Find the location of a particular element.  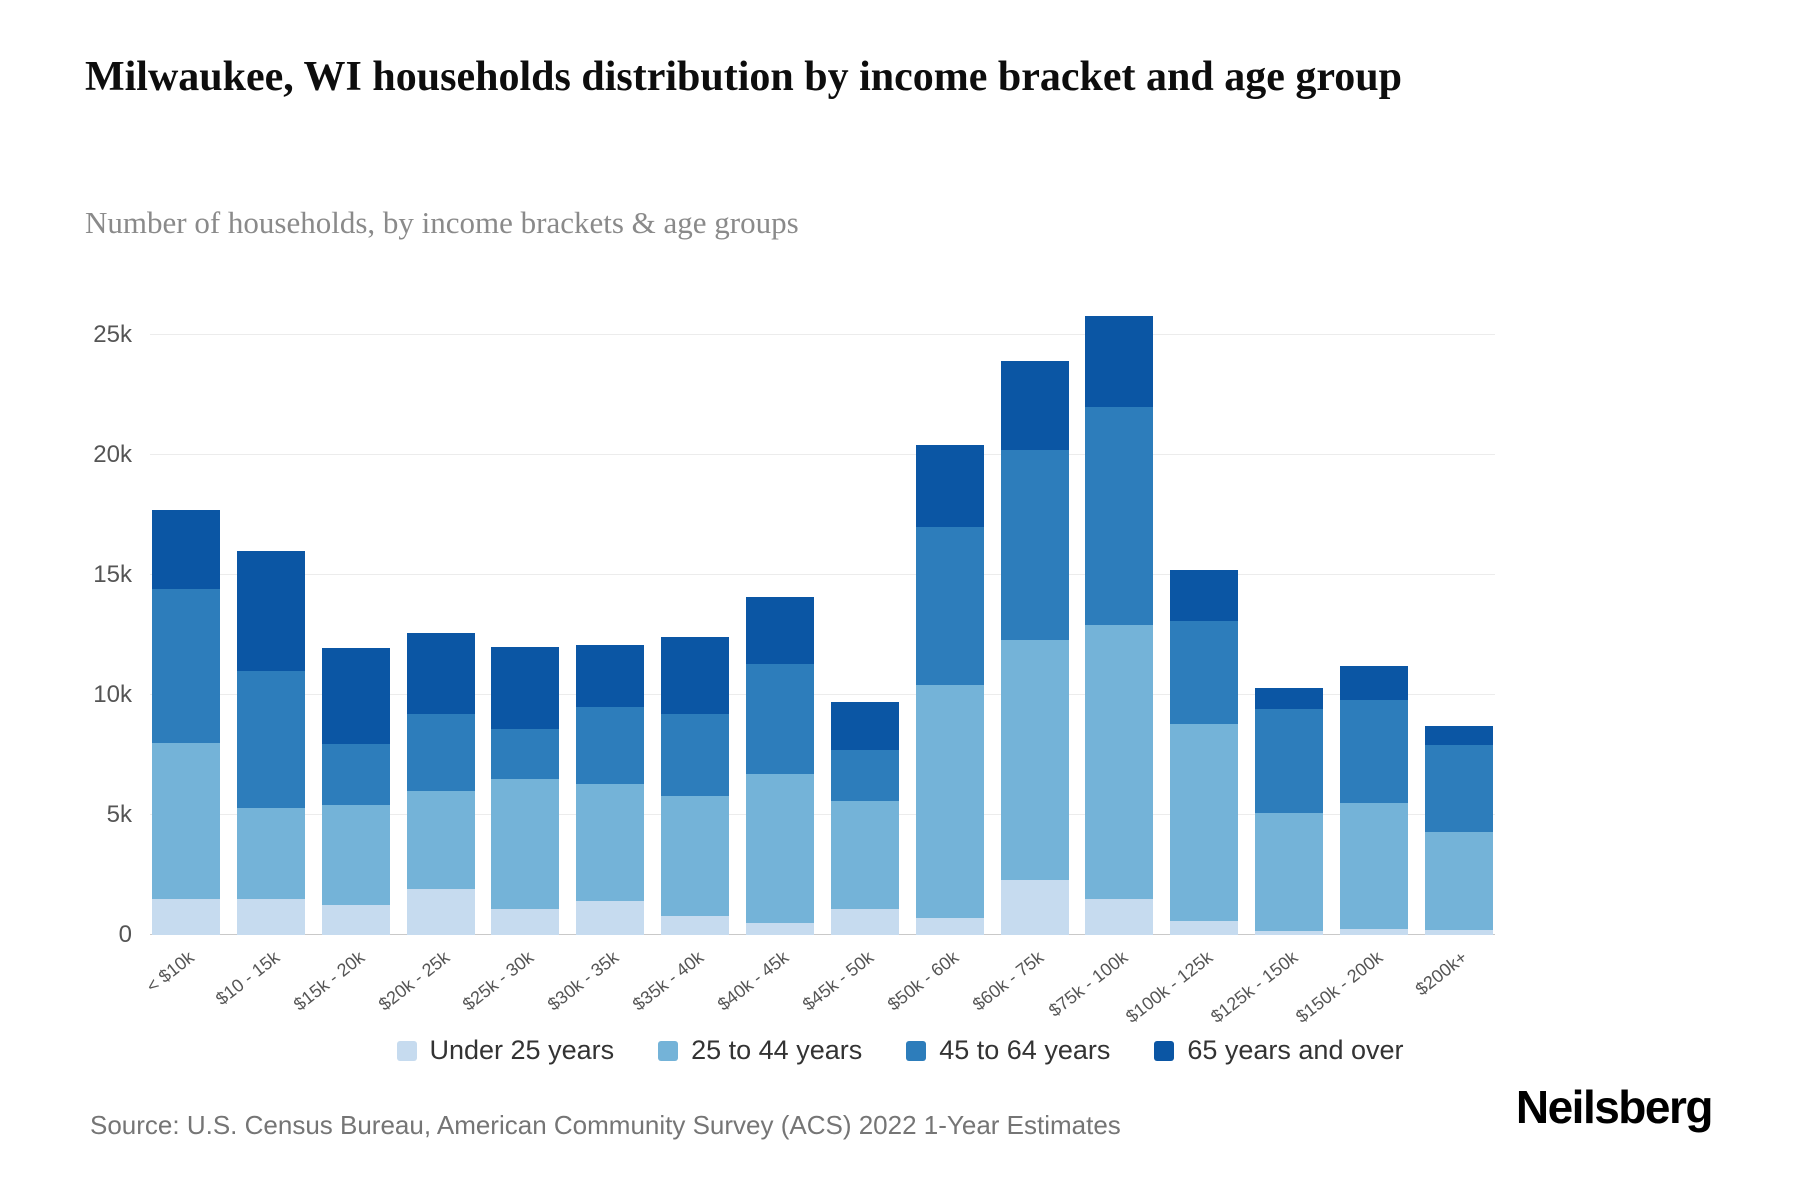

bar-group: $40k - 45k is located at coordinates (764, 805).